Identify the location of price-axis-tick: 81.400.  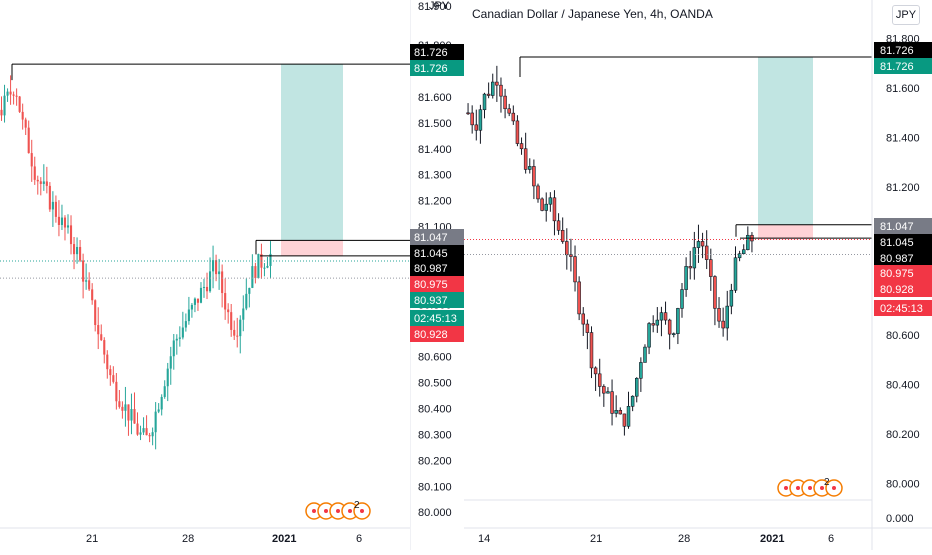
(903, 139).